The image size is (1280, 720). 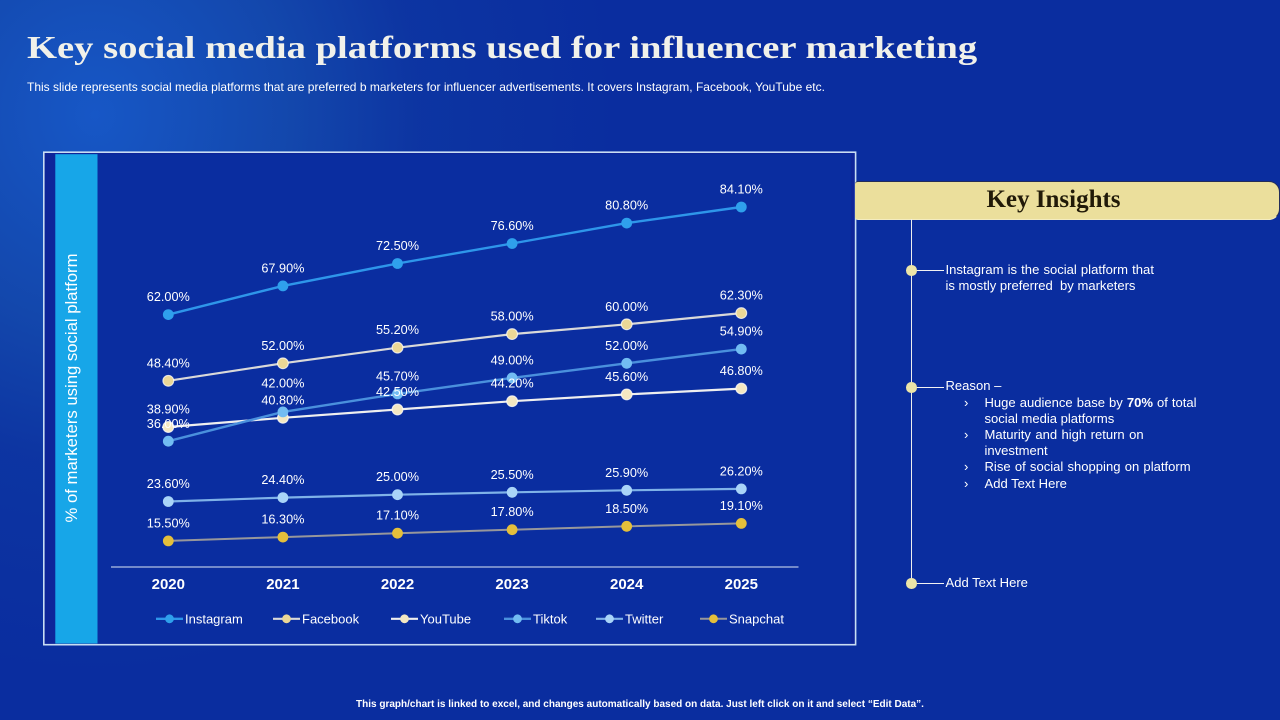 What do you see at coordinates (626, 473) in the screenshot?
I see `svg-text: 25.90%` at bounding box center [626, 473].